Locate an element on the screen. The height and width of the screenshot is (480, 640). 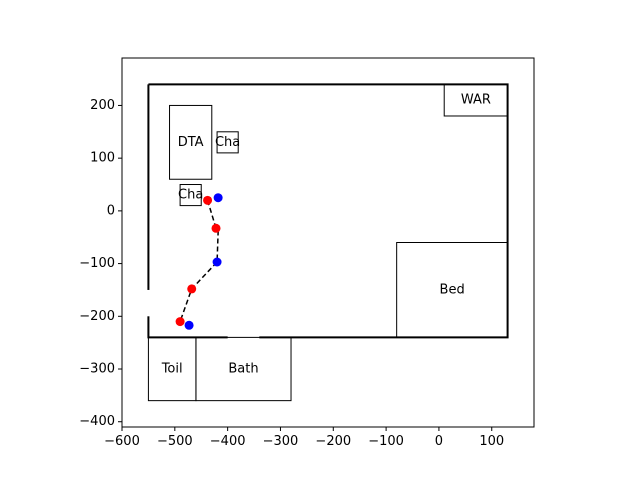
x-tick-label: −300 is located at coordinates (281, 441).